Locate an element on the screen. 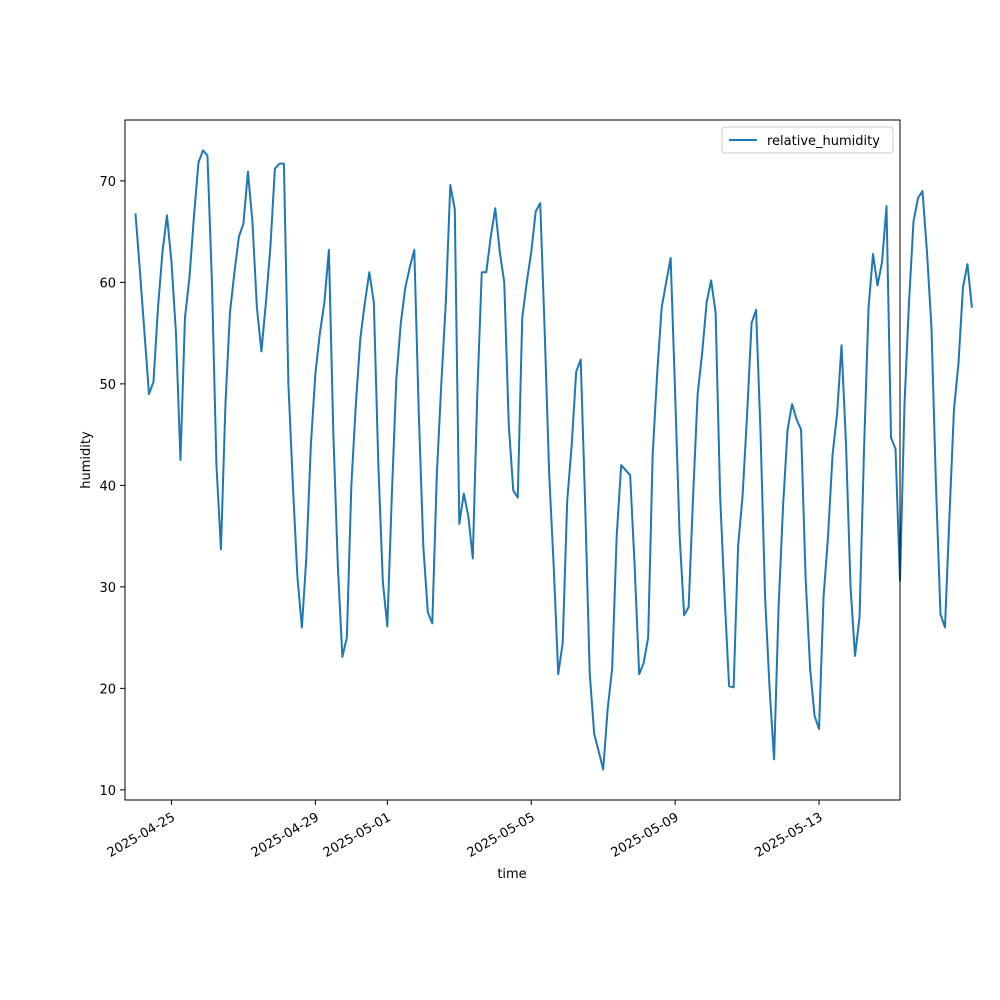  legend: relative_humidity is located at coordinates (807, 140).